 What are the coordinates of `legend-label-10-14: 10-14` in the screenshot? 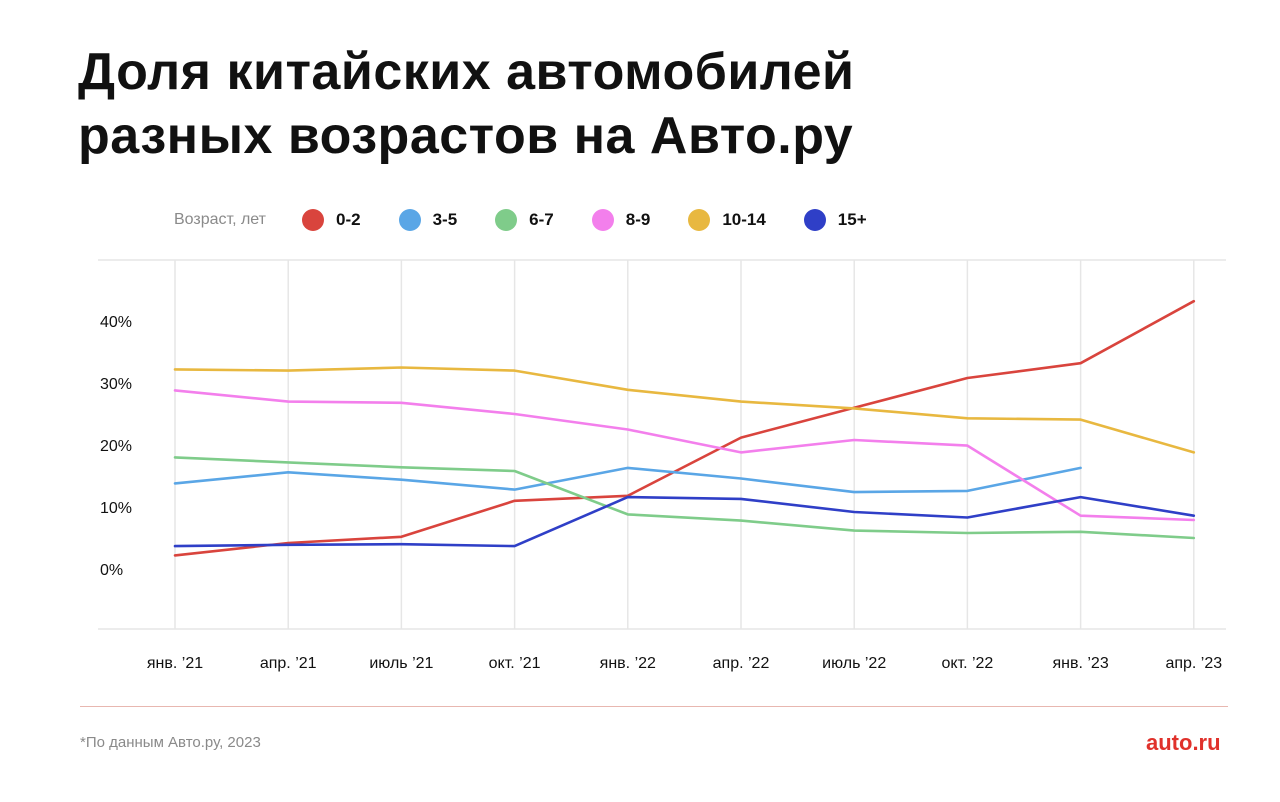 It's located at (744, 219).